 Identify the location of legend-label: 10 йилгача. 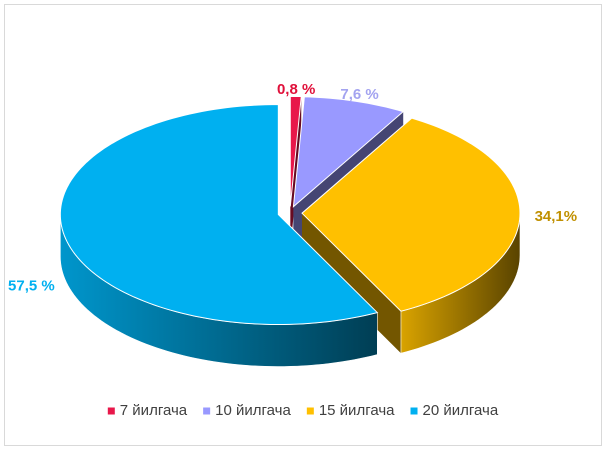
(253, 410).